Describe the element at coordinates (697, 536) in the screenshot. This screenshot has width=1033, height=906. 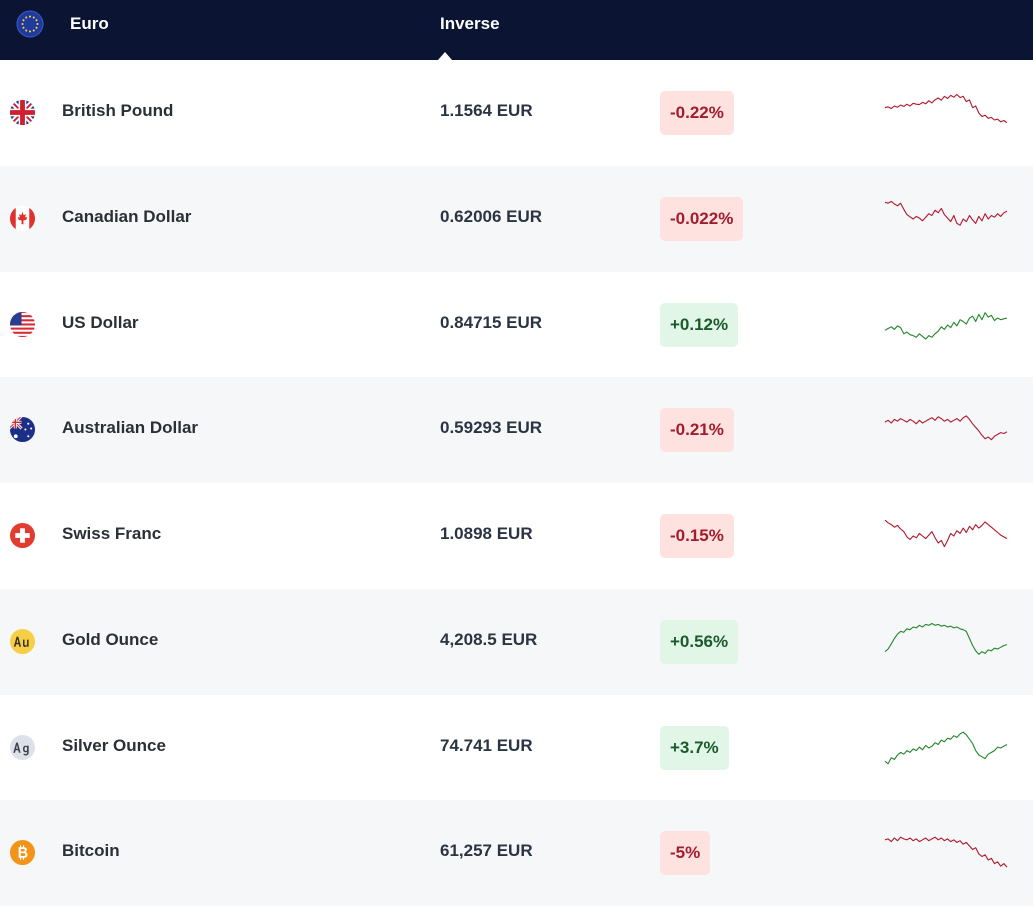
I see `change-badge: -0.15%` at that location.